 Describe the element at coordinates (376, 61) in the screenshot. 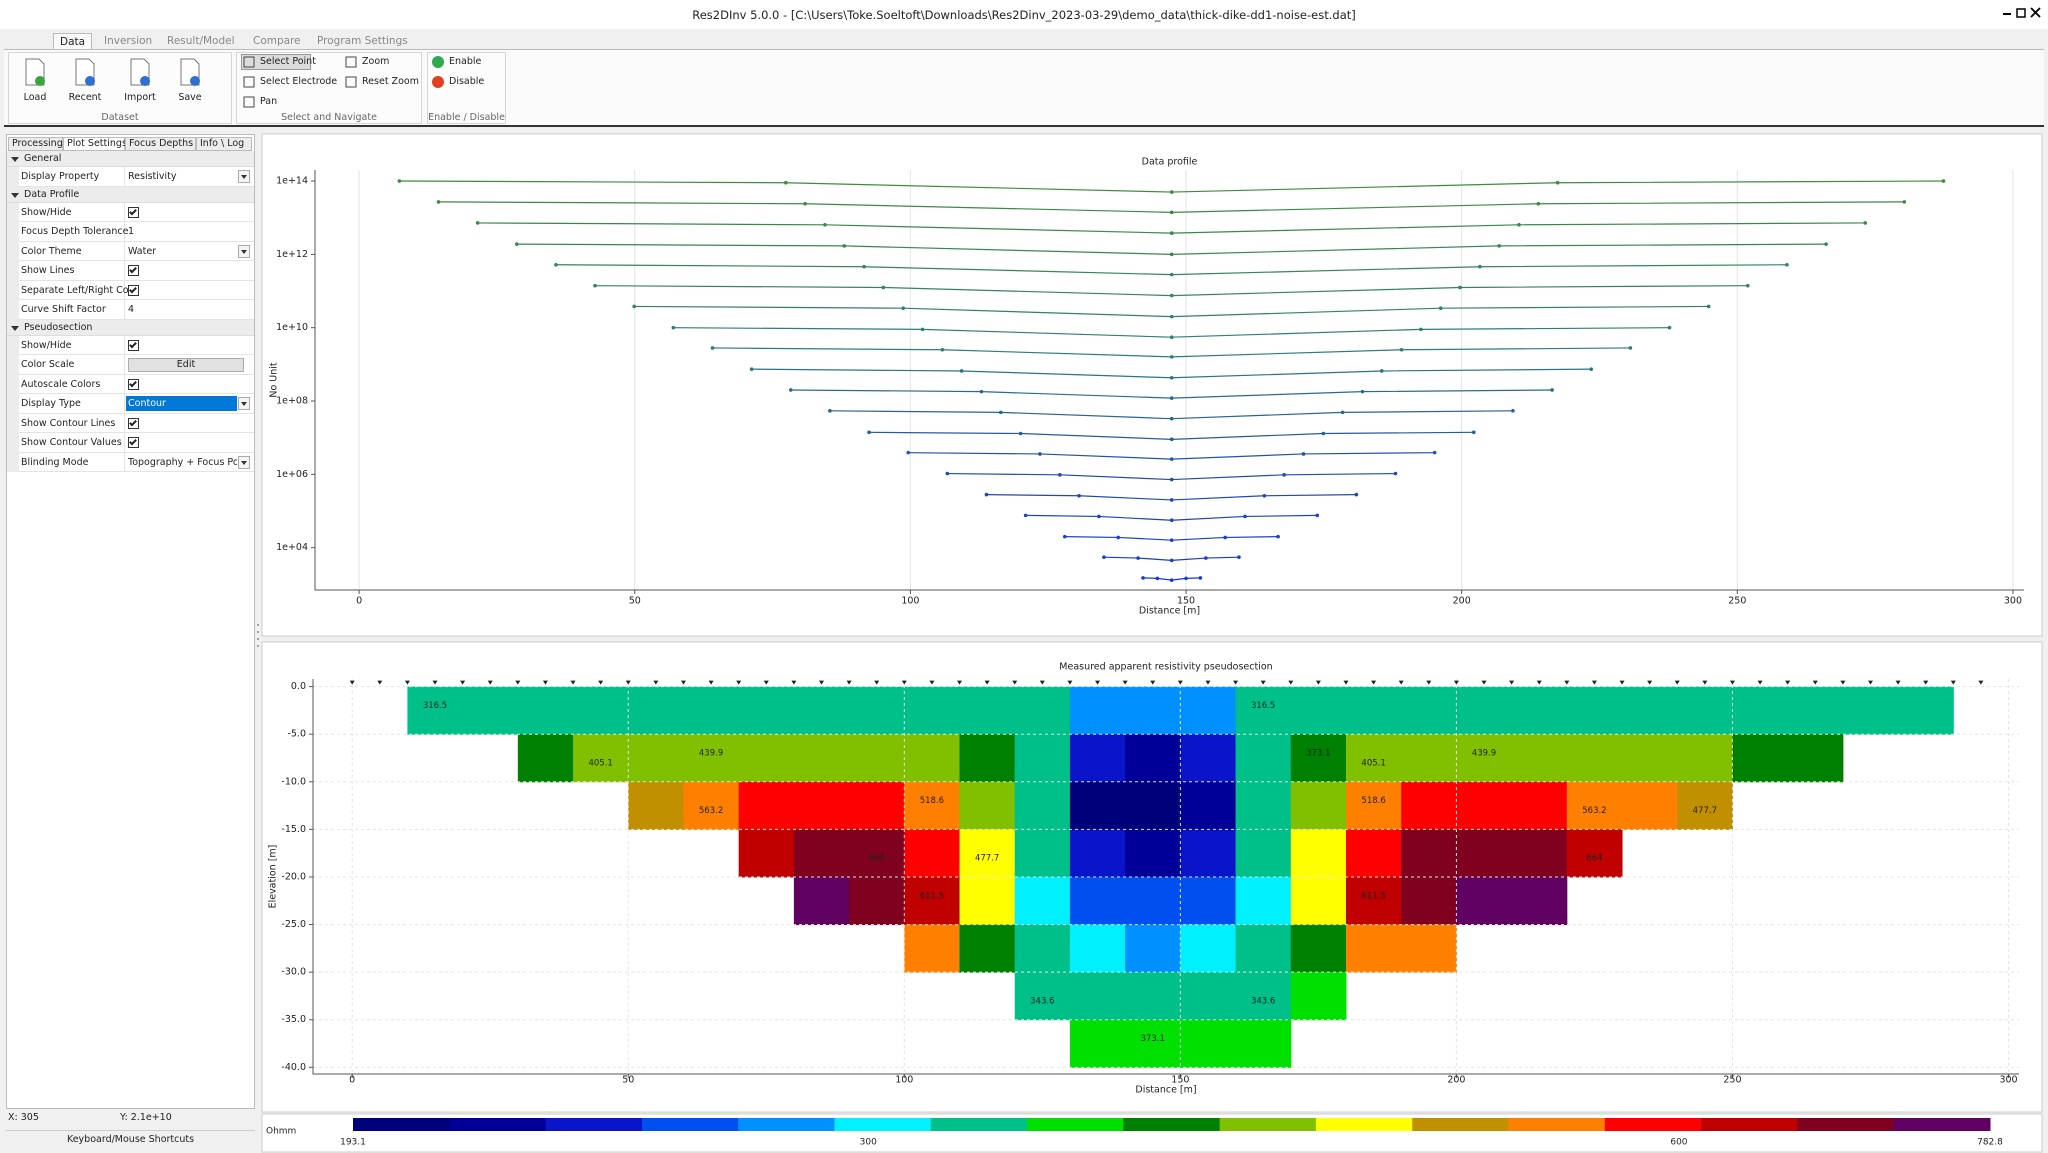

I see `ribbon-button: Zoom` at that location.